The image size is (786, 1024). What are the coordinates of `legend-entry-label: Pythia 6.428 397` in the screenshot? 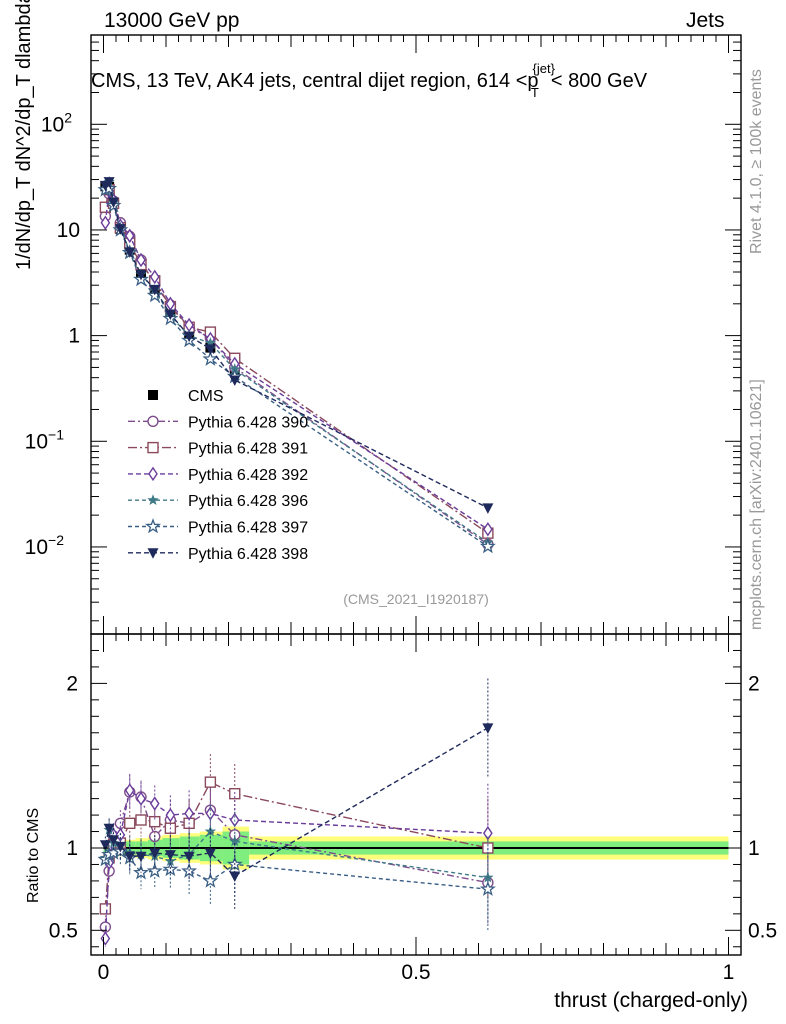 It's located at (248, 528).